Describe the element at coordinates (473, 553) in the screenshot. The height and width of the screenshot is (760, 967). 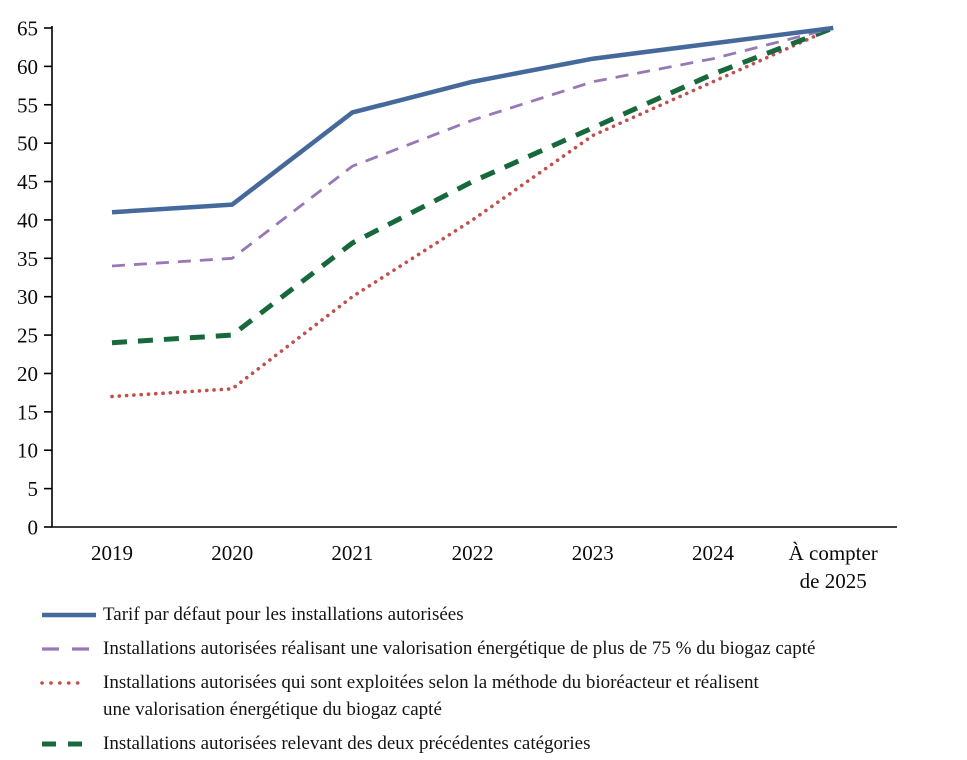
I see `x-tick-label: 2022` at that location.